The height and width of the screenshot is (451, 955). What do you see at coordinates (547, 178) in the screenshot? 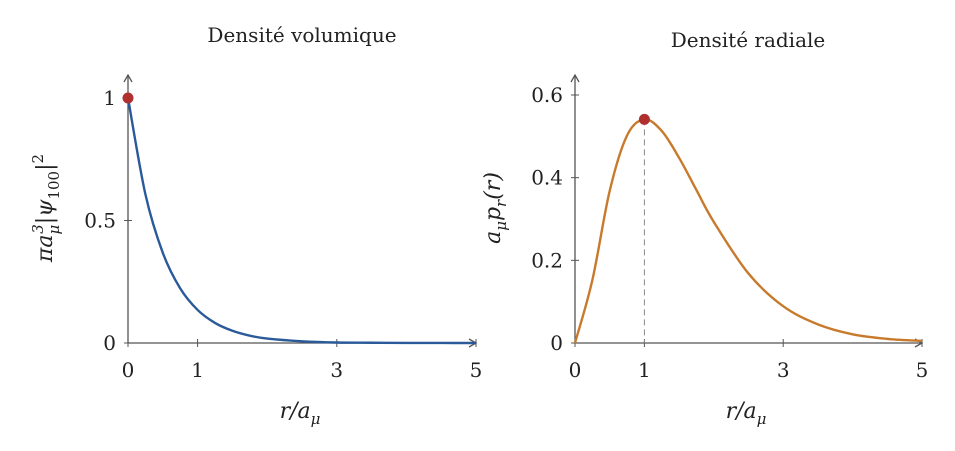
I see `y-tick-label: 0.4` at bounding box center [547, 178].